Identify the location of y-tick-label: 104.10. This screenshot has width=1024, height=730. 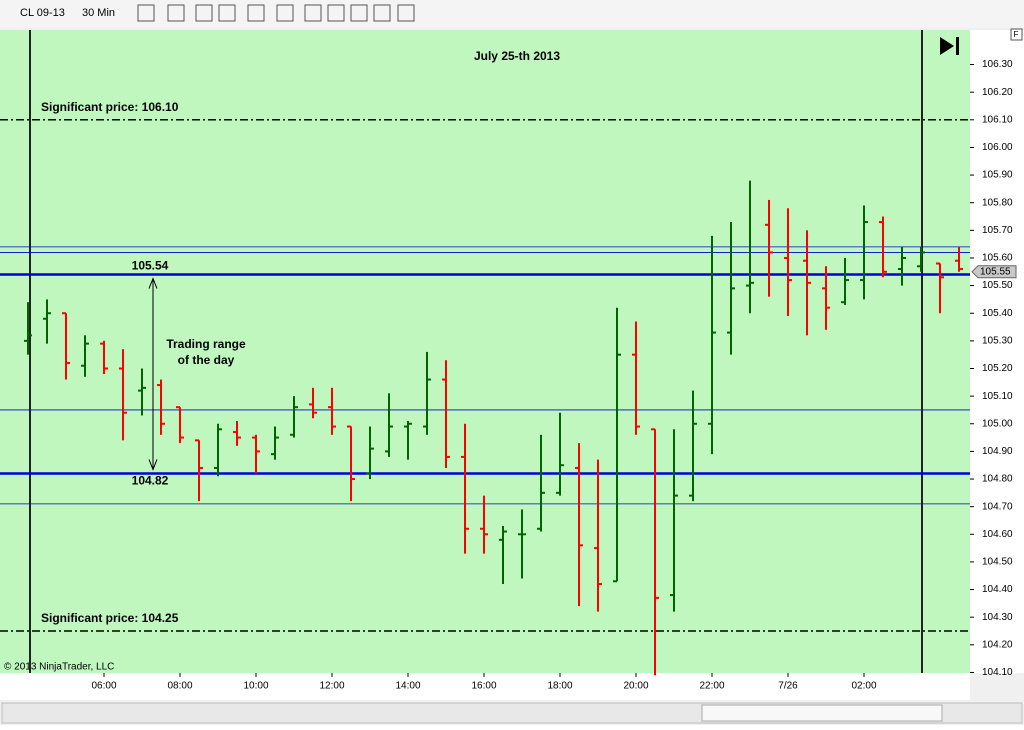
(997, 672).